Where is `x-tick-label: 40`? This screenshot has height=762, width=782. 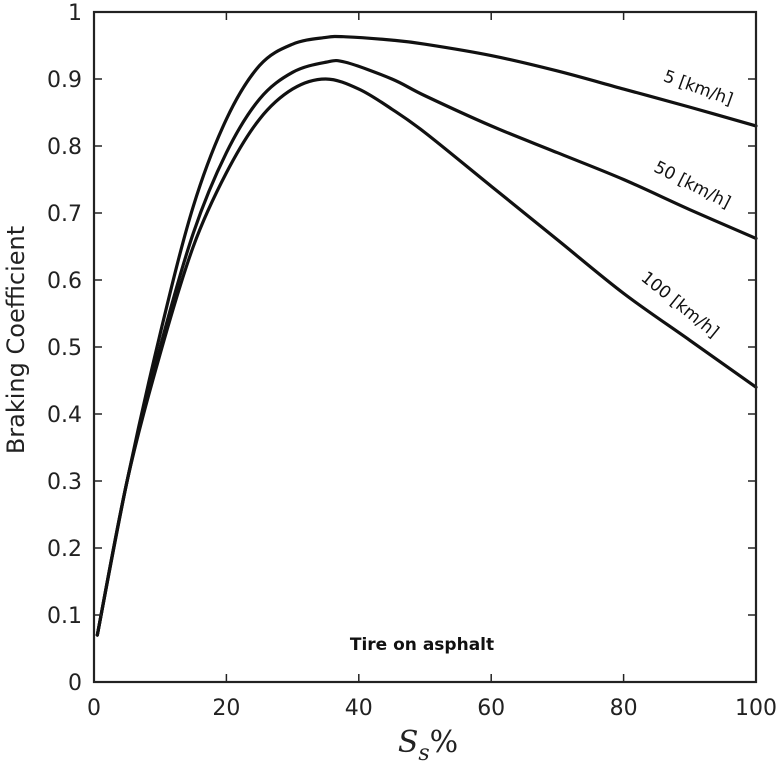
x-tick-label: 40 is located at coordinates (359, 708).